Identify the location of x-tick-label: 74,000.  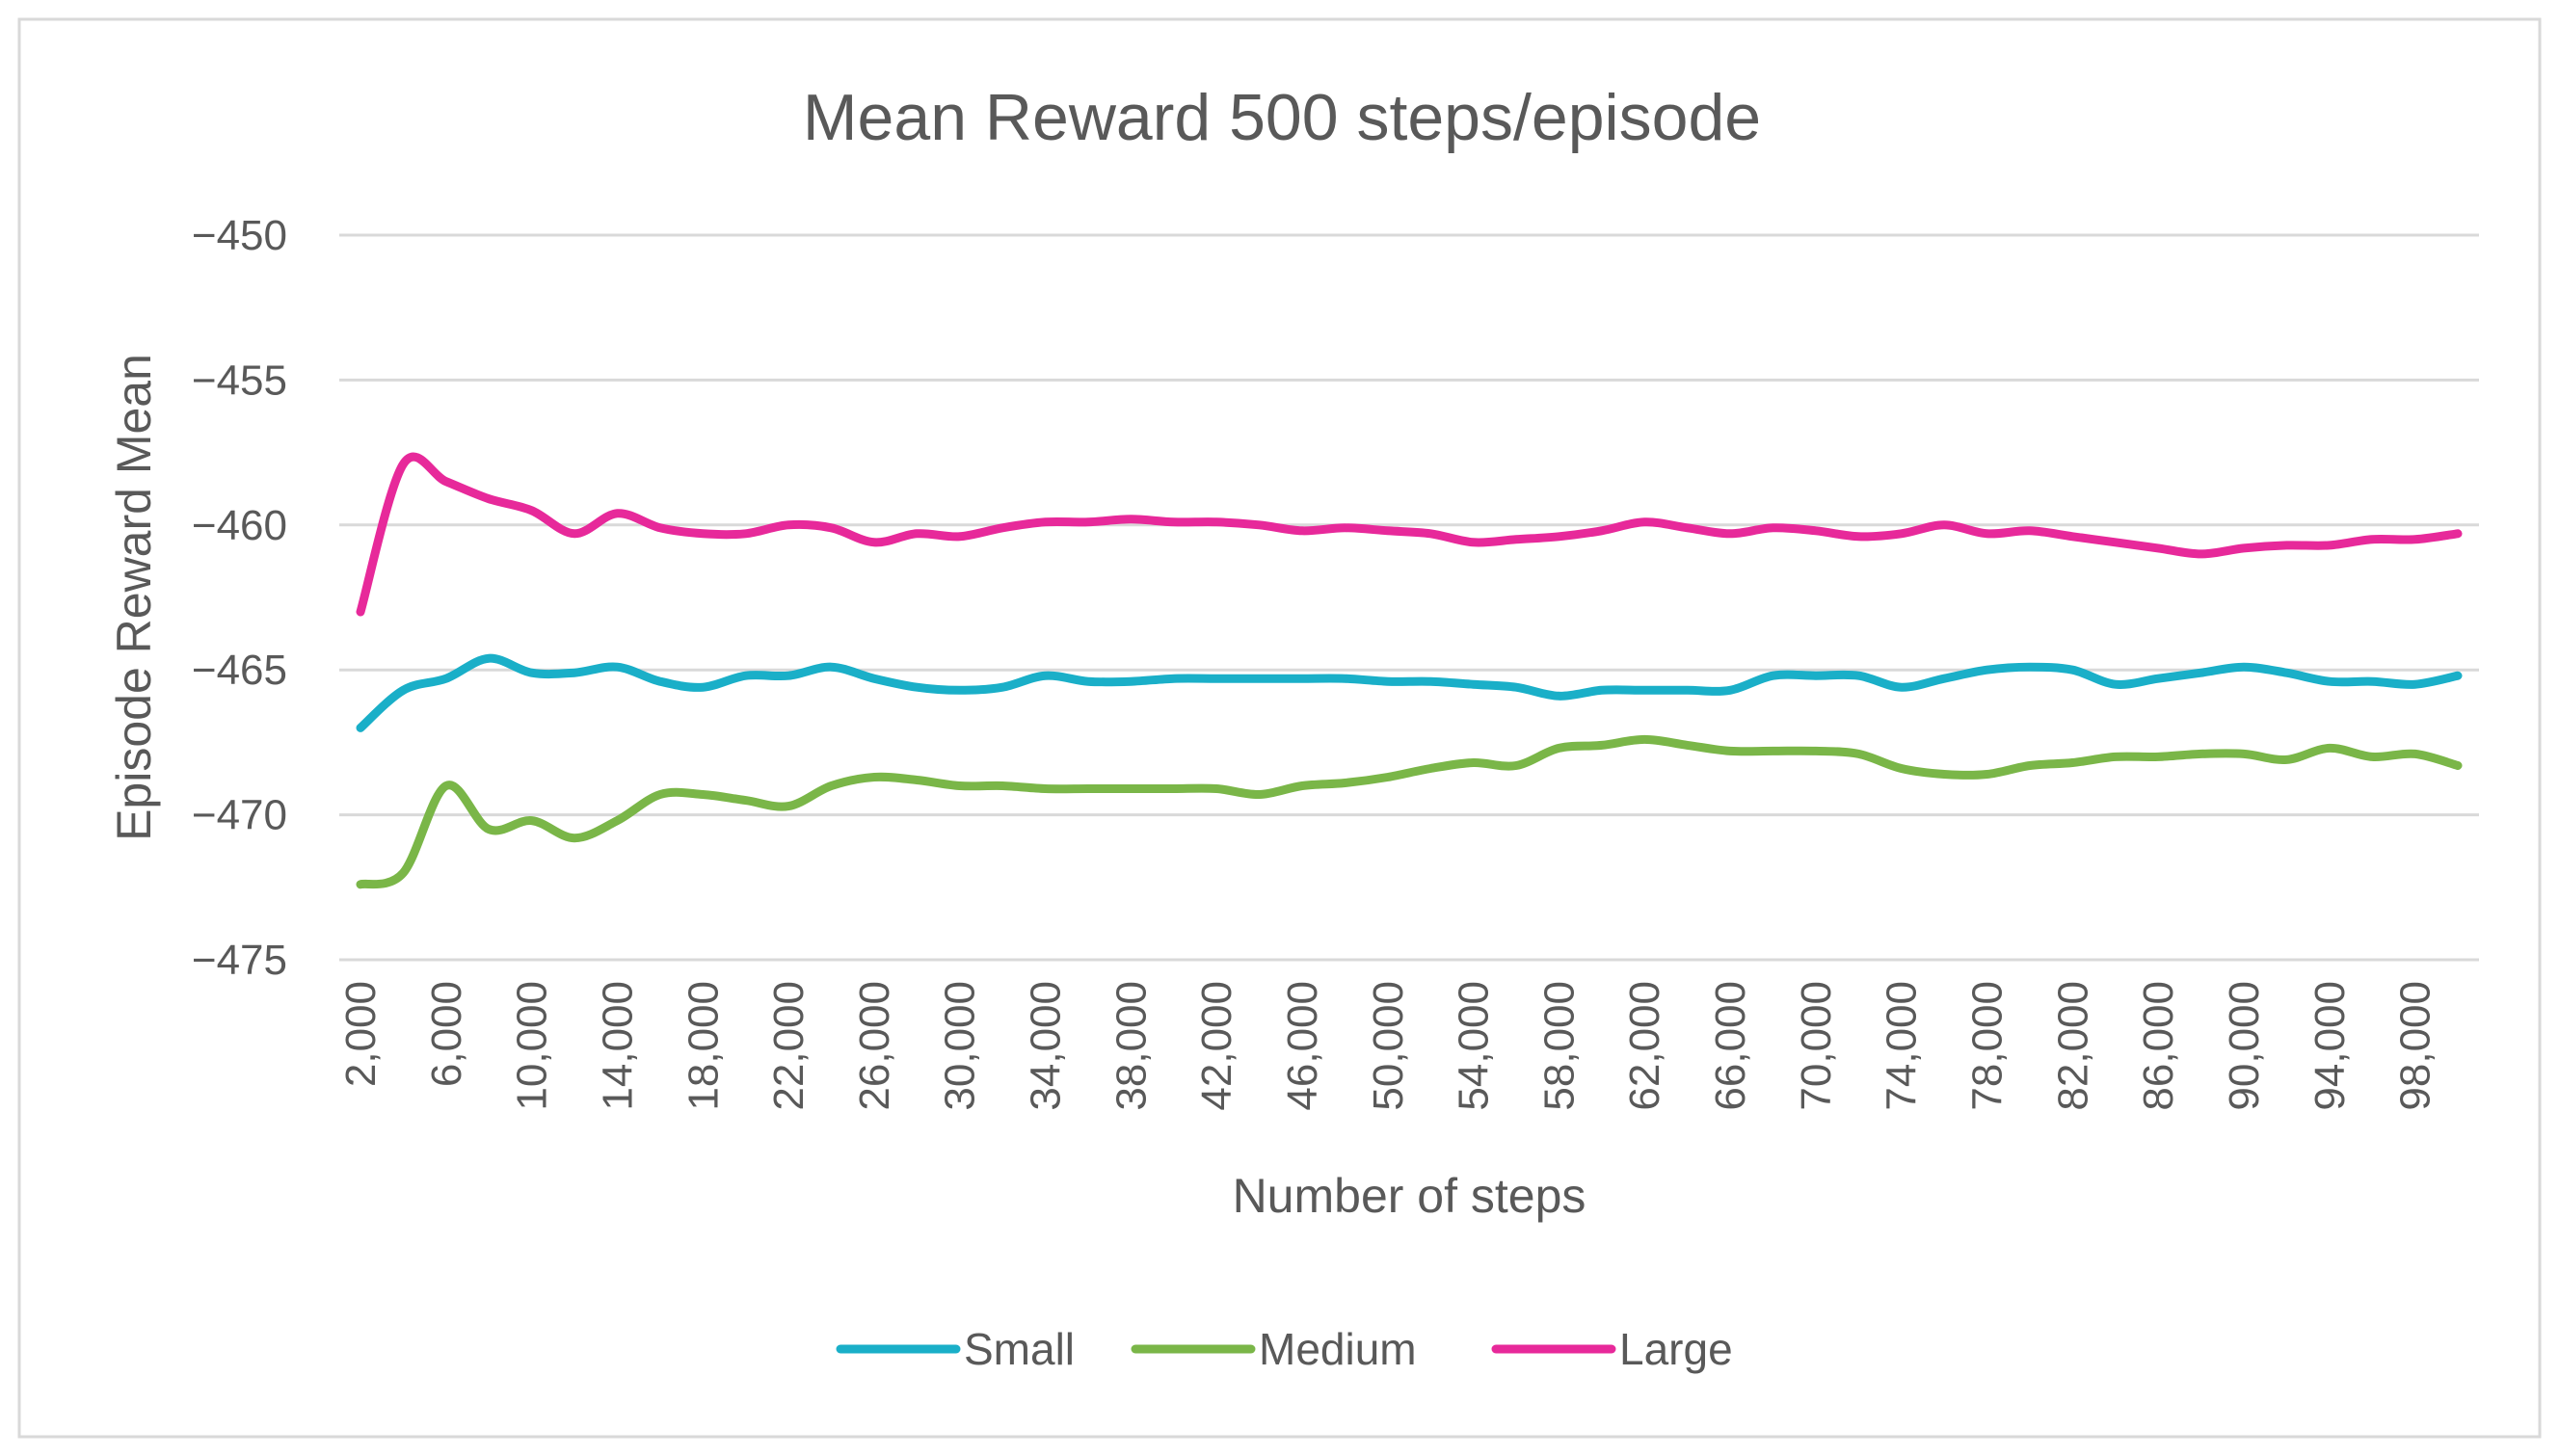
(1902, 1046).